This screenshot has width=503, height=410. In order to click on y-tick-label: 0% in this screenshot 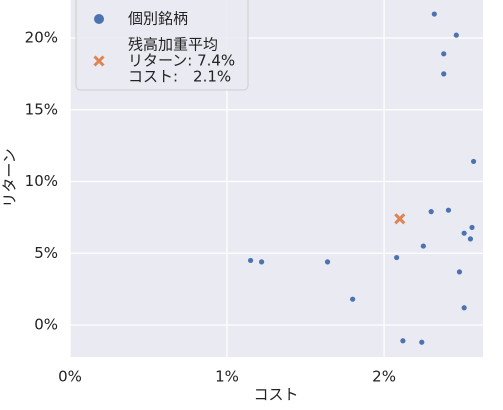, I will do `click(46, 325)`.